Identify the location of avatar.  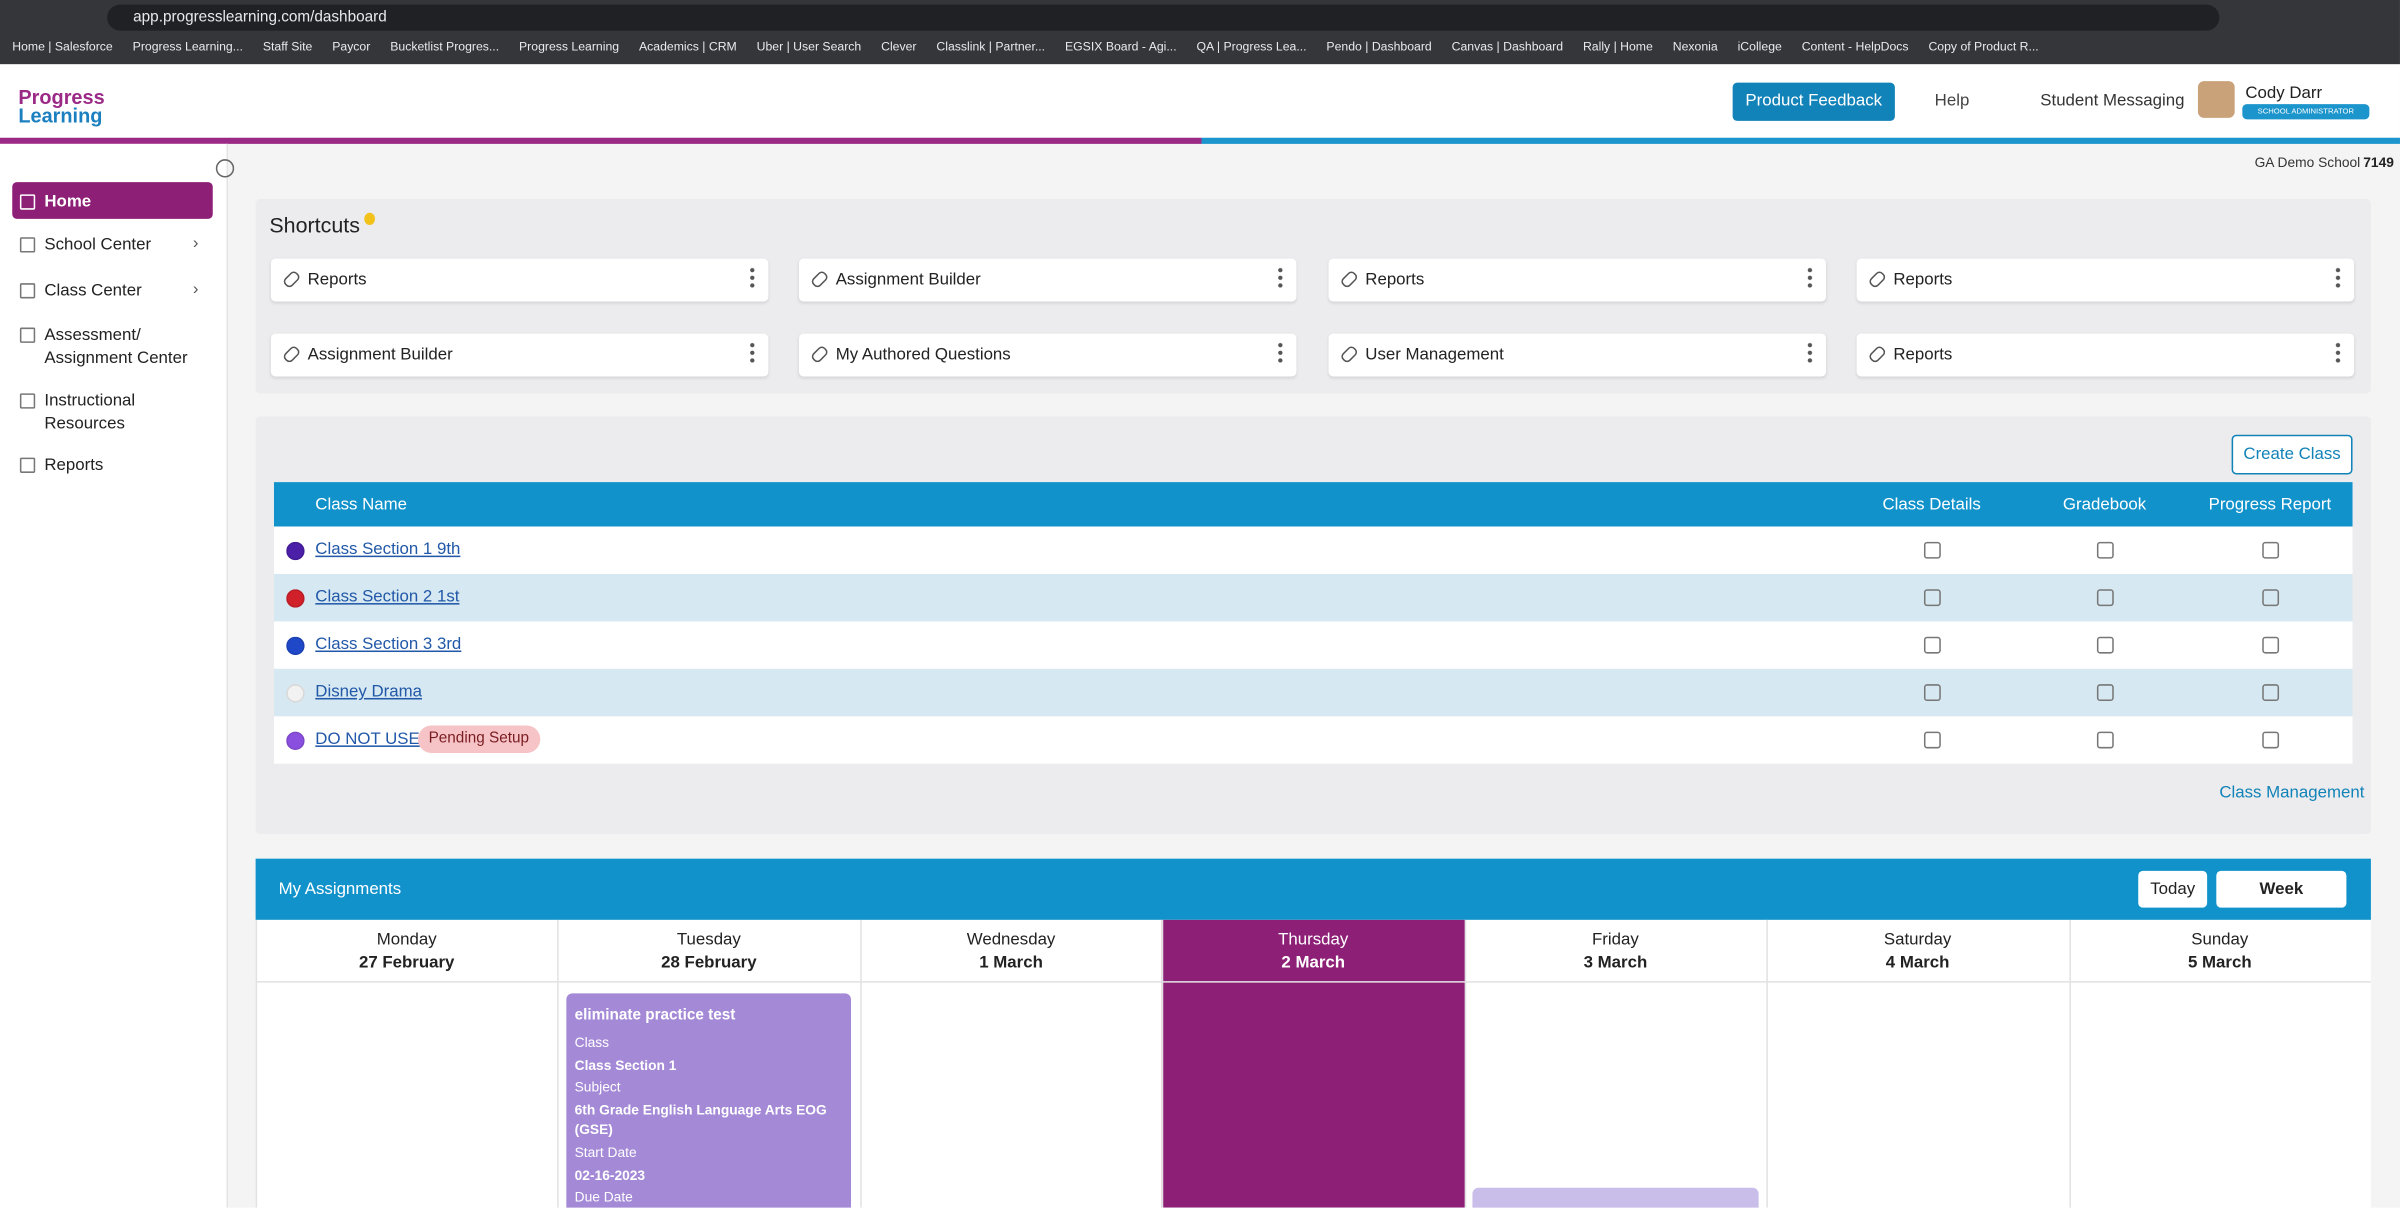
(2216, 99).